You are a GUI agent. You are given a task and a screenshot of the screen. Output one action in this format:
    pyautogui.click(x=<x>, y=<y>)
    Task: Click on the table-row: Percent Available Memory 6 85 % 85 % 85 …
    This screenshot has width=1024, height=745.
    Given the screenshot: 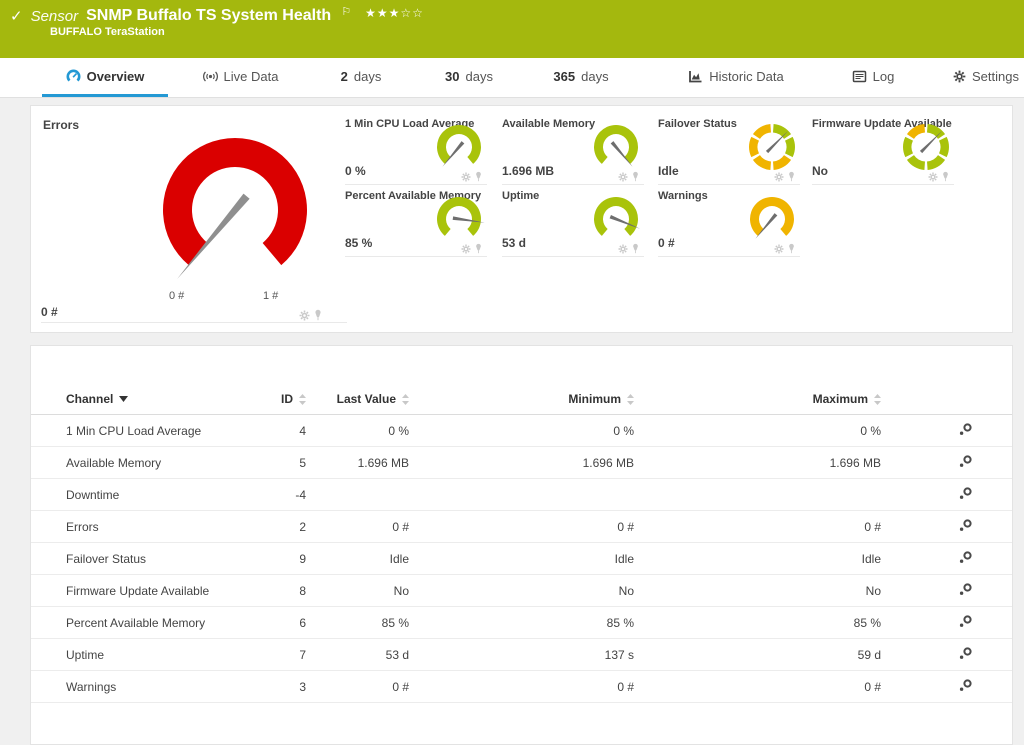 What is the action you would take?
    pyautogui.click(x=521, y=623)
    